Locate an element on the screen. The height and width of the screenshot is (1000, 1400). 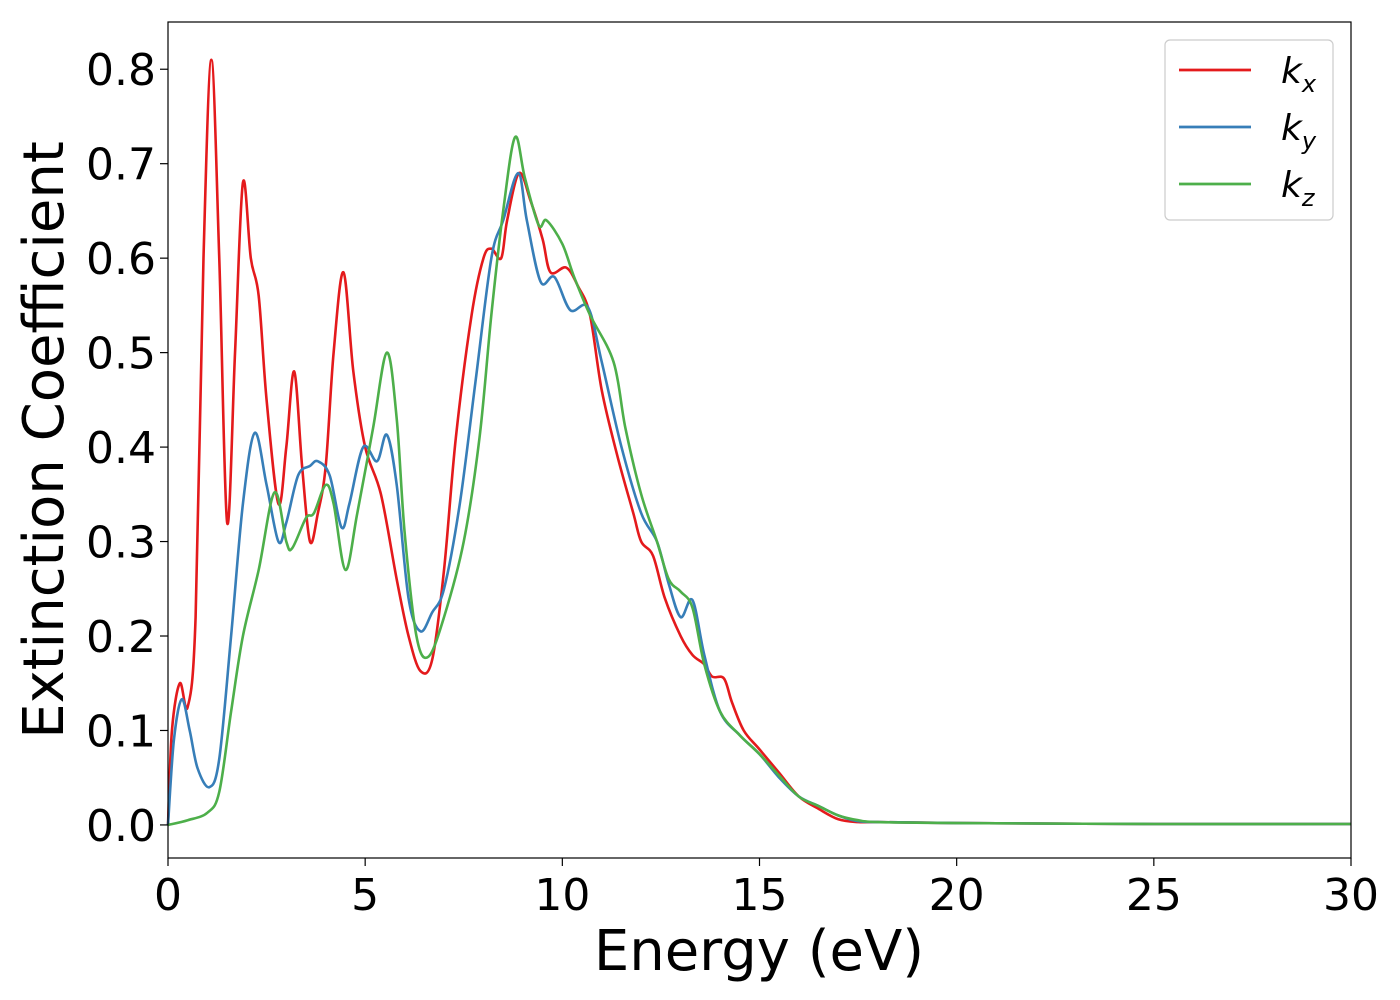
y-tick-label: 0.4 is located at coordinates (121, 448).